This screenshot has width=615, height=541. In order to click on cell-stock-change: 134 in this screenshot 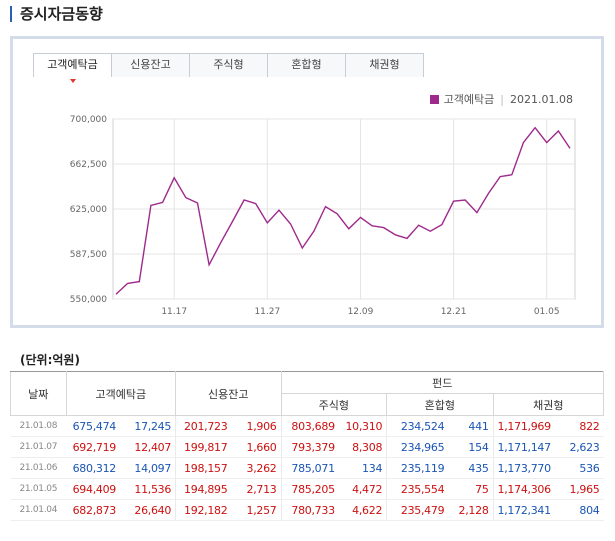, I will do `click(362, 468)`.